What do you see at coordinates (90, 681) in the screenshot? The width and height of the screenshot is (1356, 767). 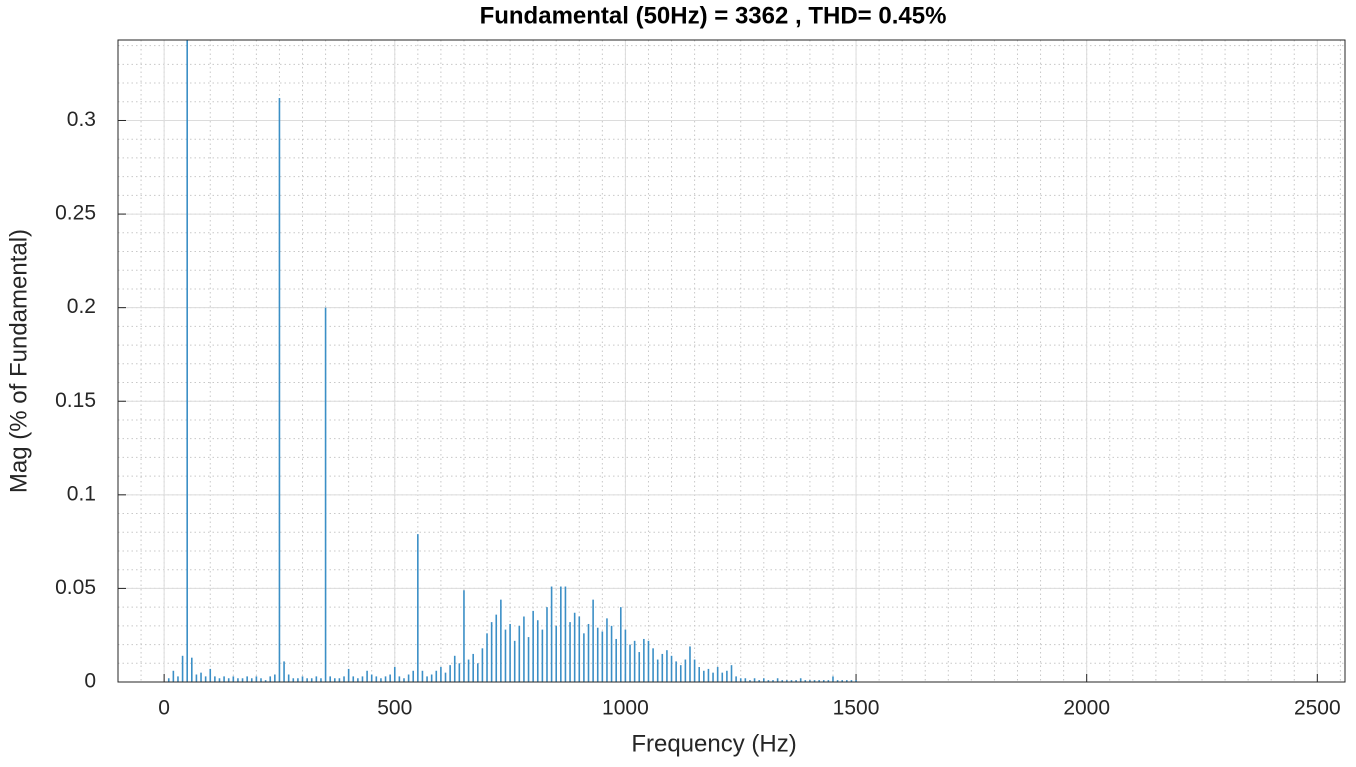 I see `y-tick-label: 0` at bounding box center [90, 681].